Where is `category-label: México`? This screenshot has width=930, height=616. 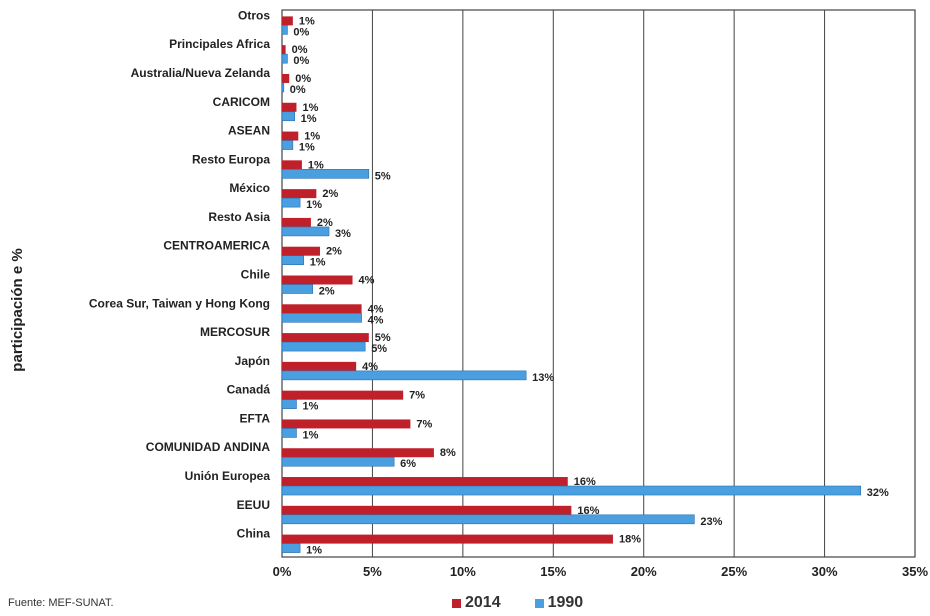 category-label: México is located at coordinates (249, 188).